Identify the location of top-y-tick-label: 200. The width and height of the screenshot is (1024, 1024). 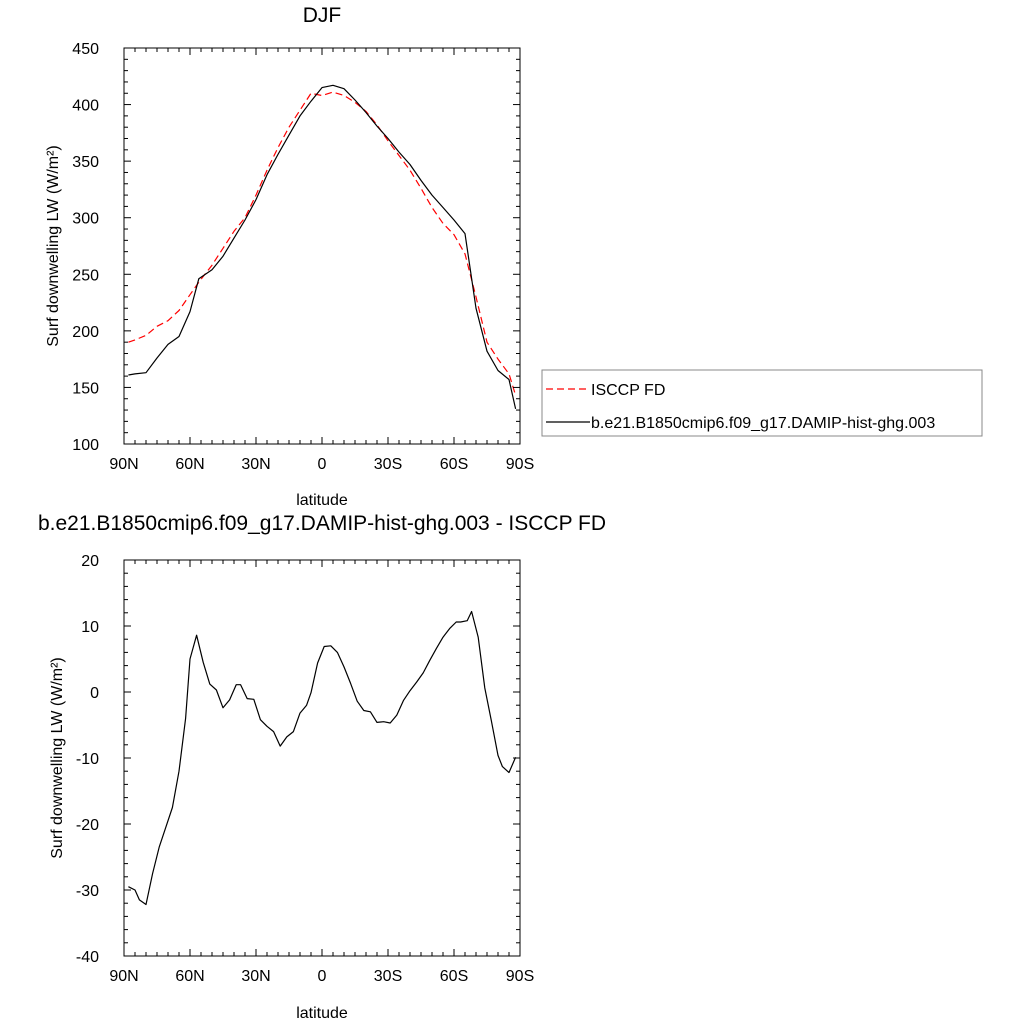
(85, 332).